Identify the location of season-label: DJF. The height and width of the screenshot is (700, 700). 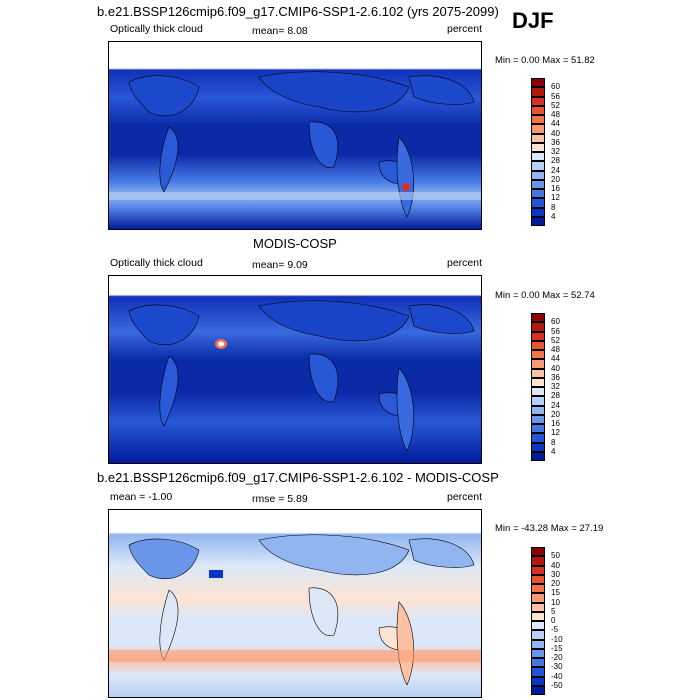
(533, 20).